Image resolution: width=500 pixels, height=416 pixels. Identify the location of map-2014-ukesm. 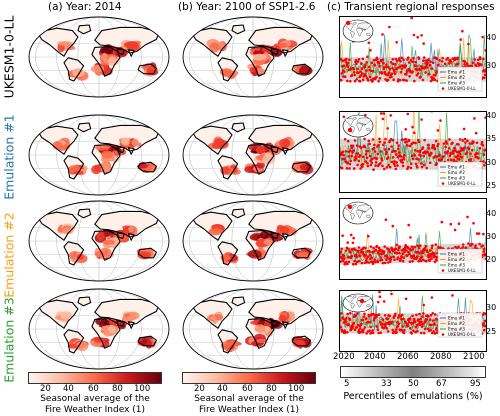
(99, 57).